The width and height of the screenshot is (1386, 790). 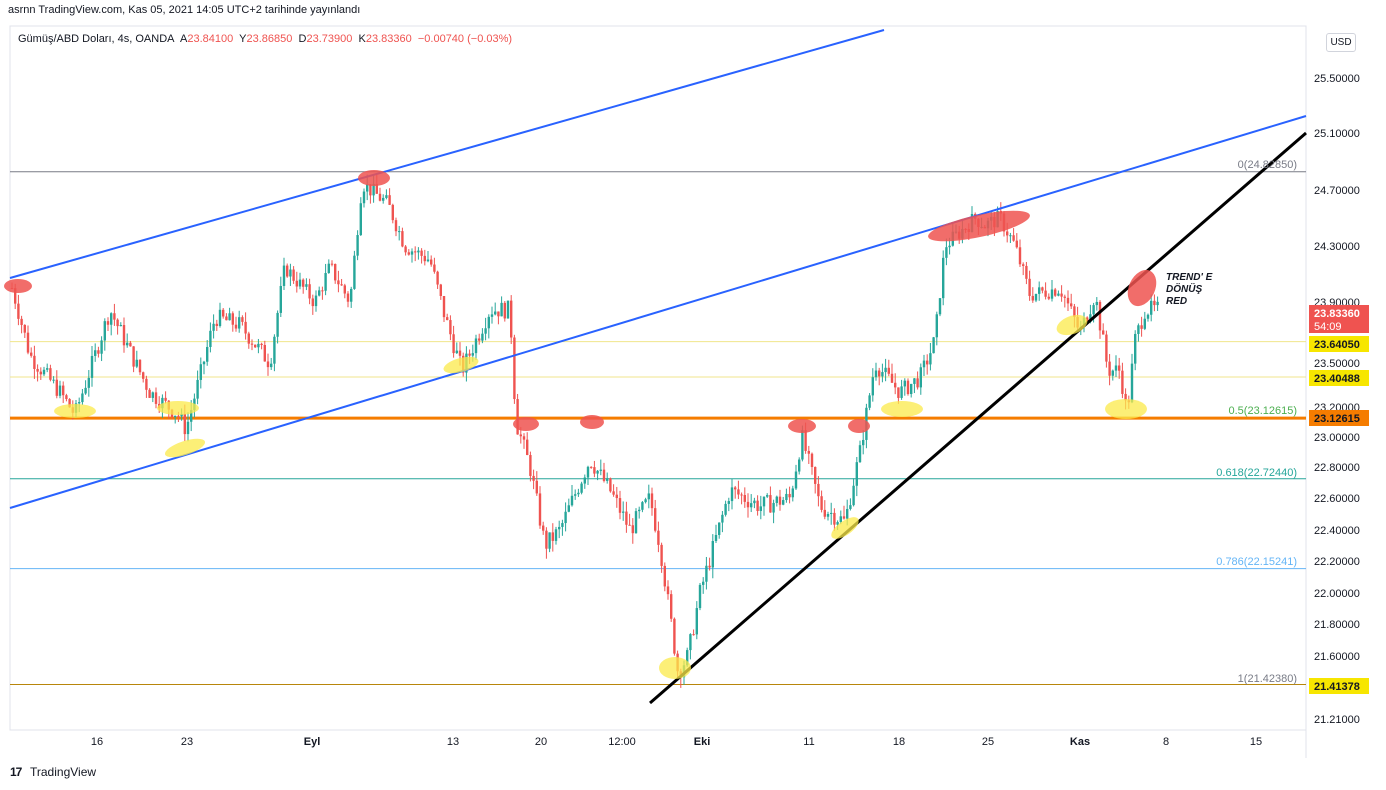 What do you see at coordinates (592, 422) in the screenshot?
I see `resistance-marker` at bounding box center [592, 422].